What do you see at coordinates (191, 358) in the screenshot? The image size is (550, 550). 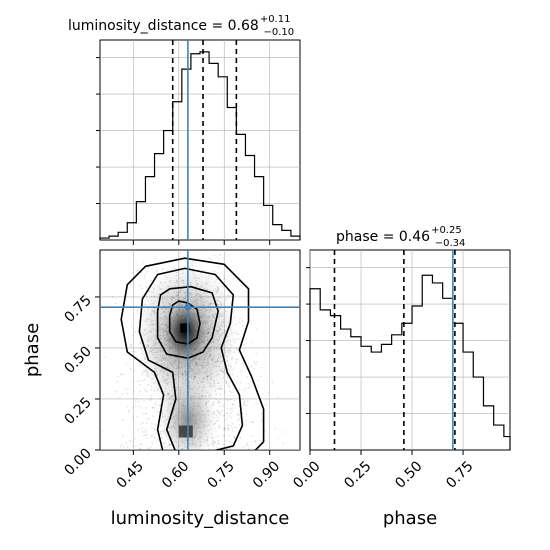 I see `contour-1-5-sigma` at bounding box center [191, 358].